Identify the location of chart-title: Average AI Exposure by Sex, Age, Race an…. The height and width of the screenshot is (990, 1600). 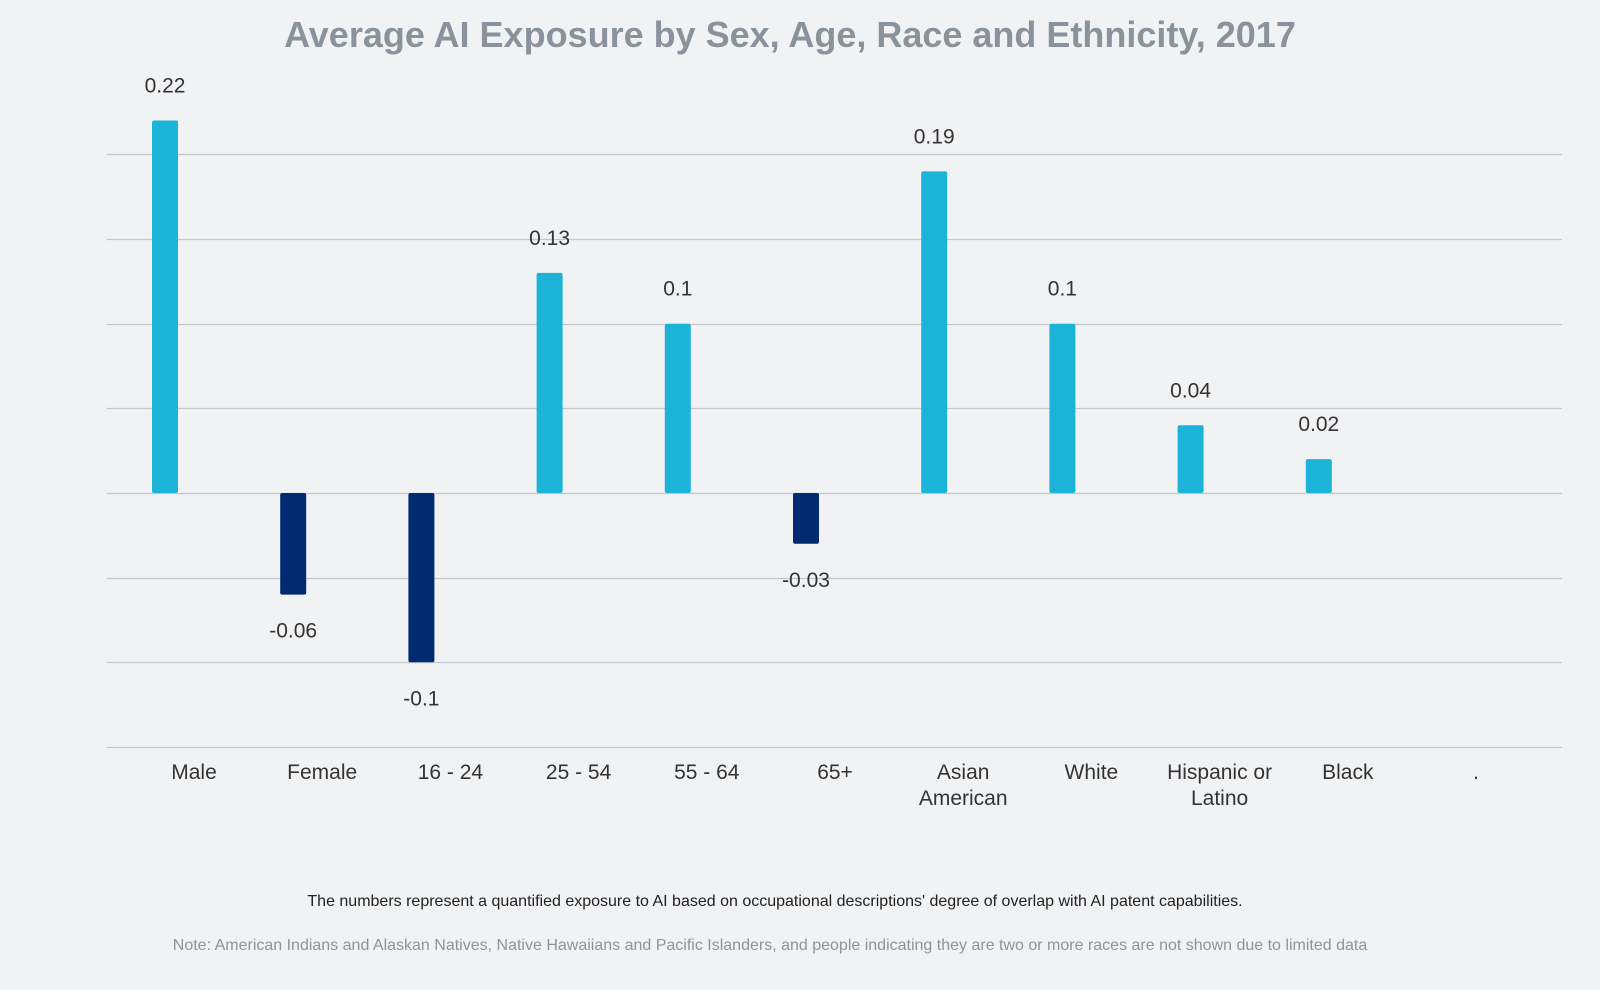
(790, 34).